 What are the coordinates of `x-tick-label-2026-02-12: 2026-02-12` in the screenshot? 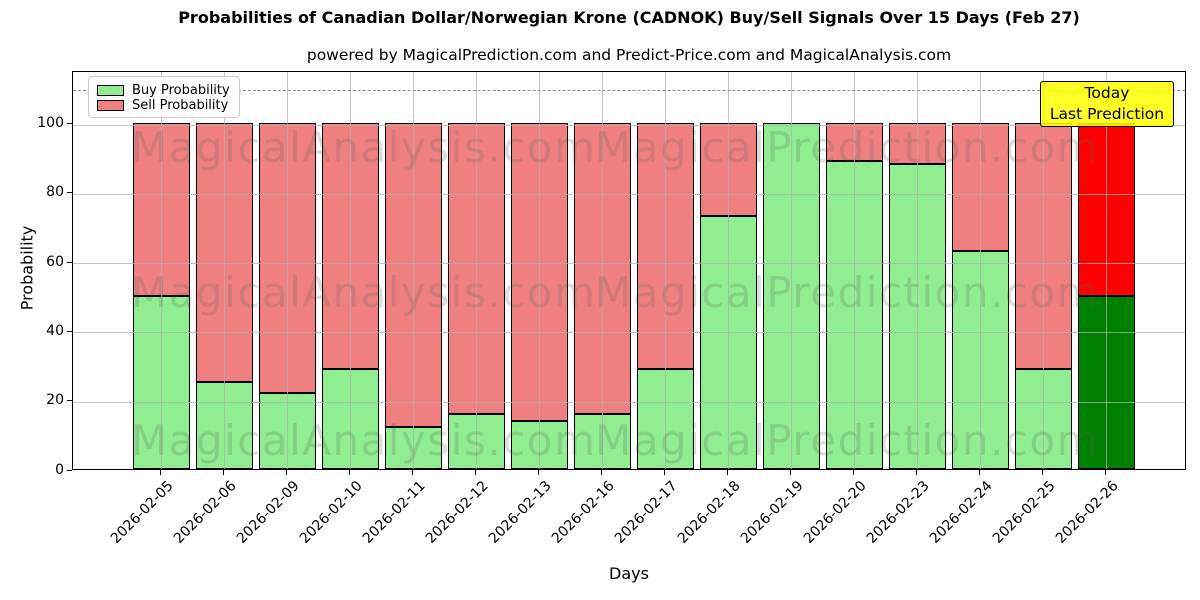 It's located at (457, 512).